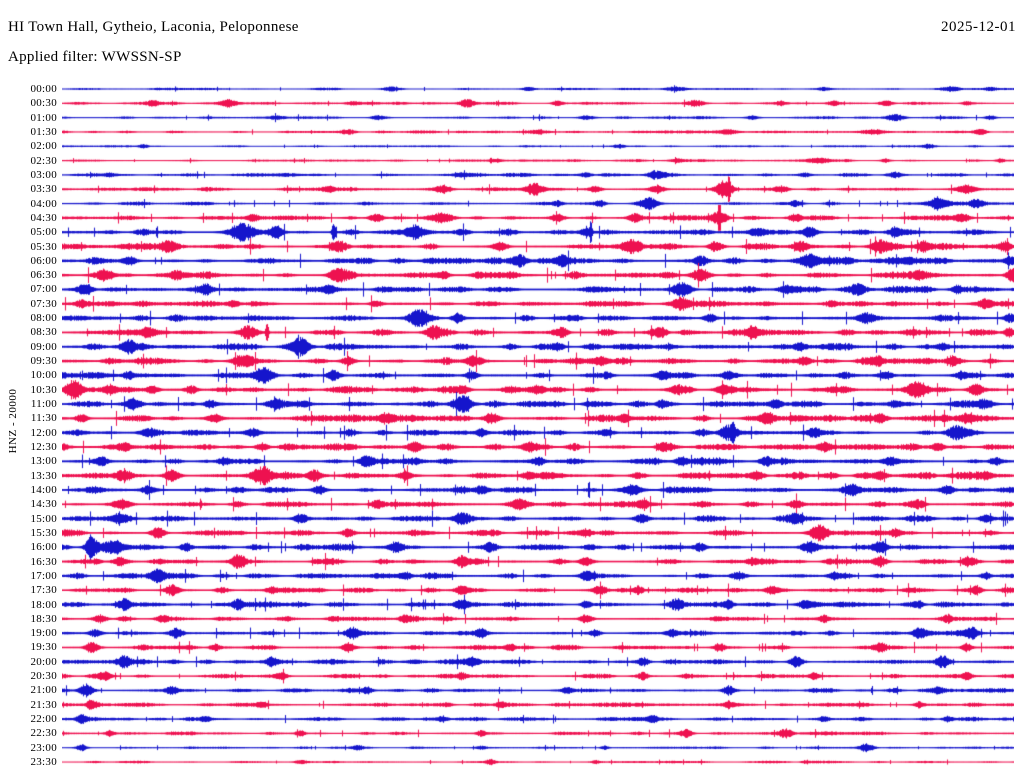  What do you see at coordinates (43, 418) in the screenshot?
I see `time-label: 11:30` at bounding box center [43, 418].